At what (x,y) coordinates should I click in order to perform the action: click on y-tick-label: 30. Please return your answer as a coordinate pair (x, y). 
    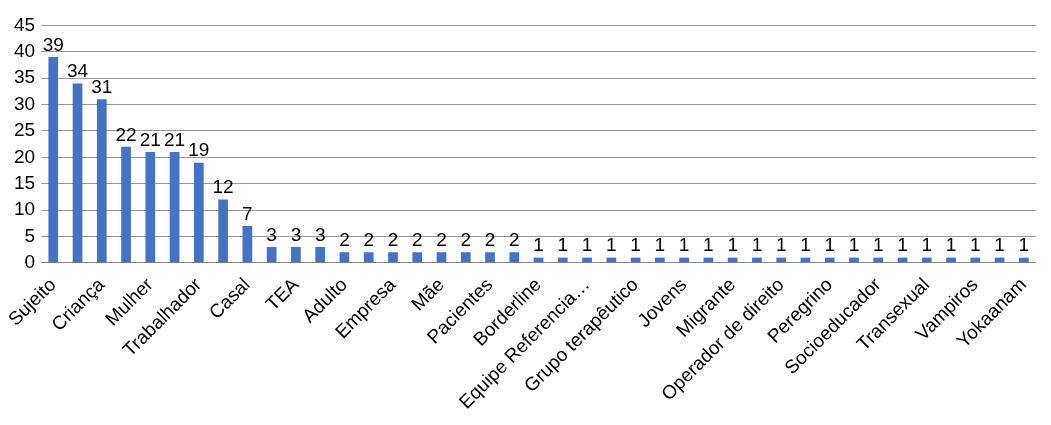
    Looking at the image, I should click on (24, 103).